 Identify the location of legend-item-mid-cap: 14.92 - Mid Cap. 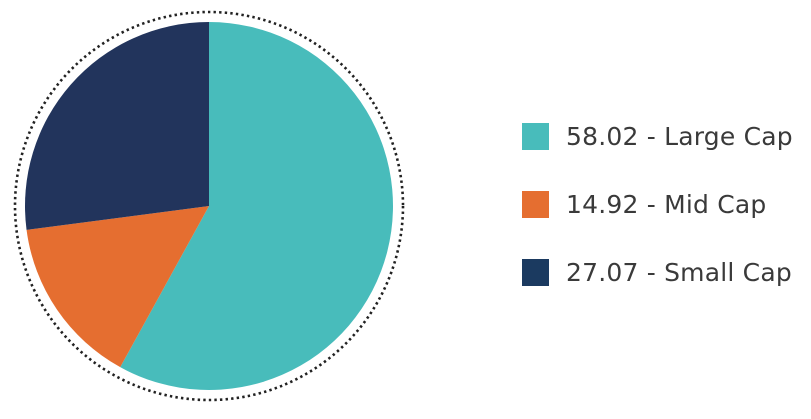
(666, 204).